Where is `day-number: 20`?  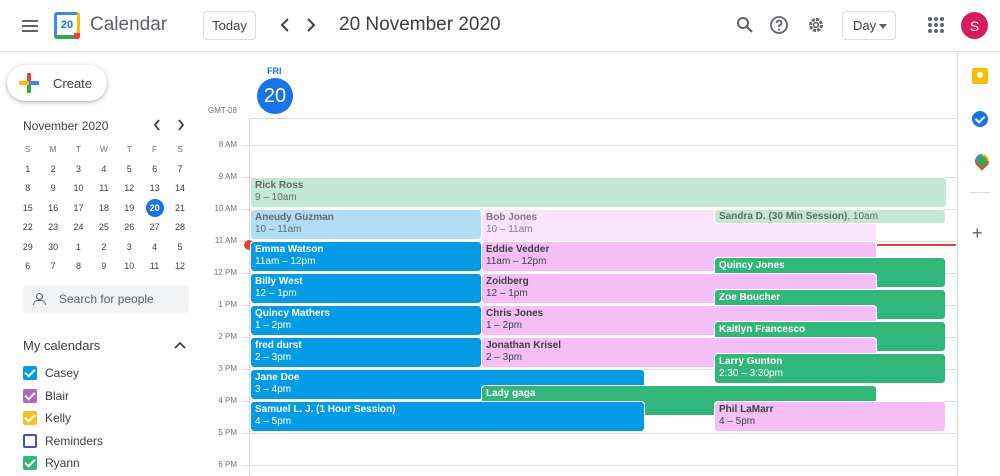 day-number: 20 is located at coordinates (275, 96).